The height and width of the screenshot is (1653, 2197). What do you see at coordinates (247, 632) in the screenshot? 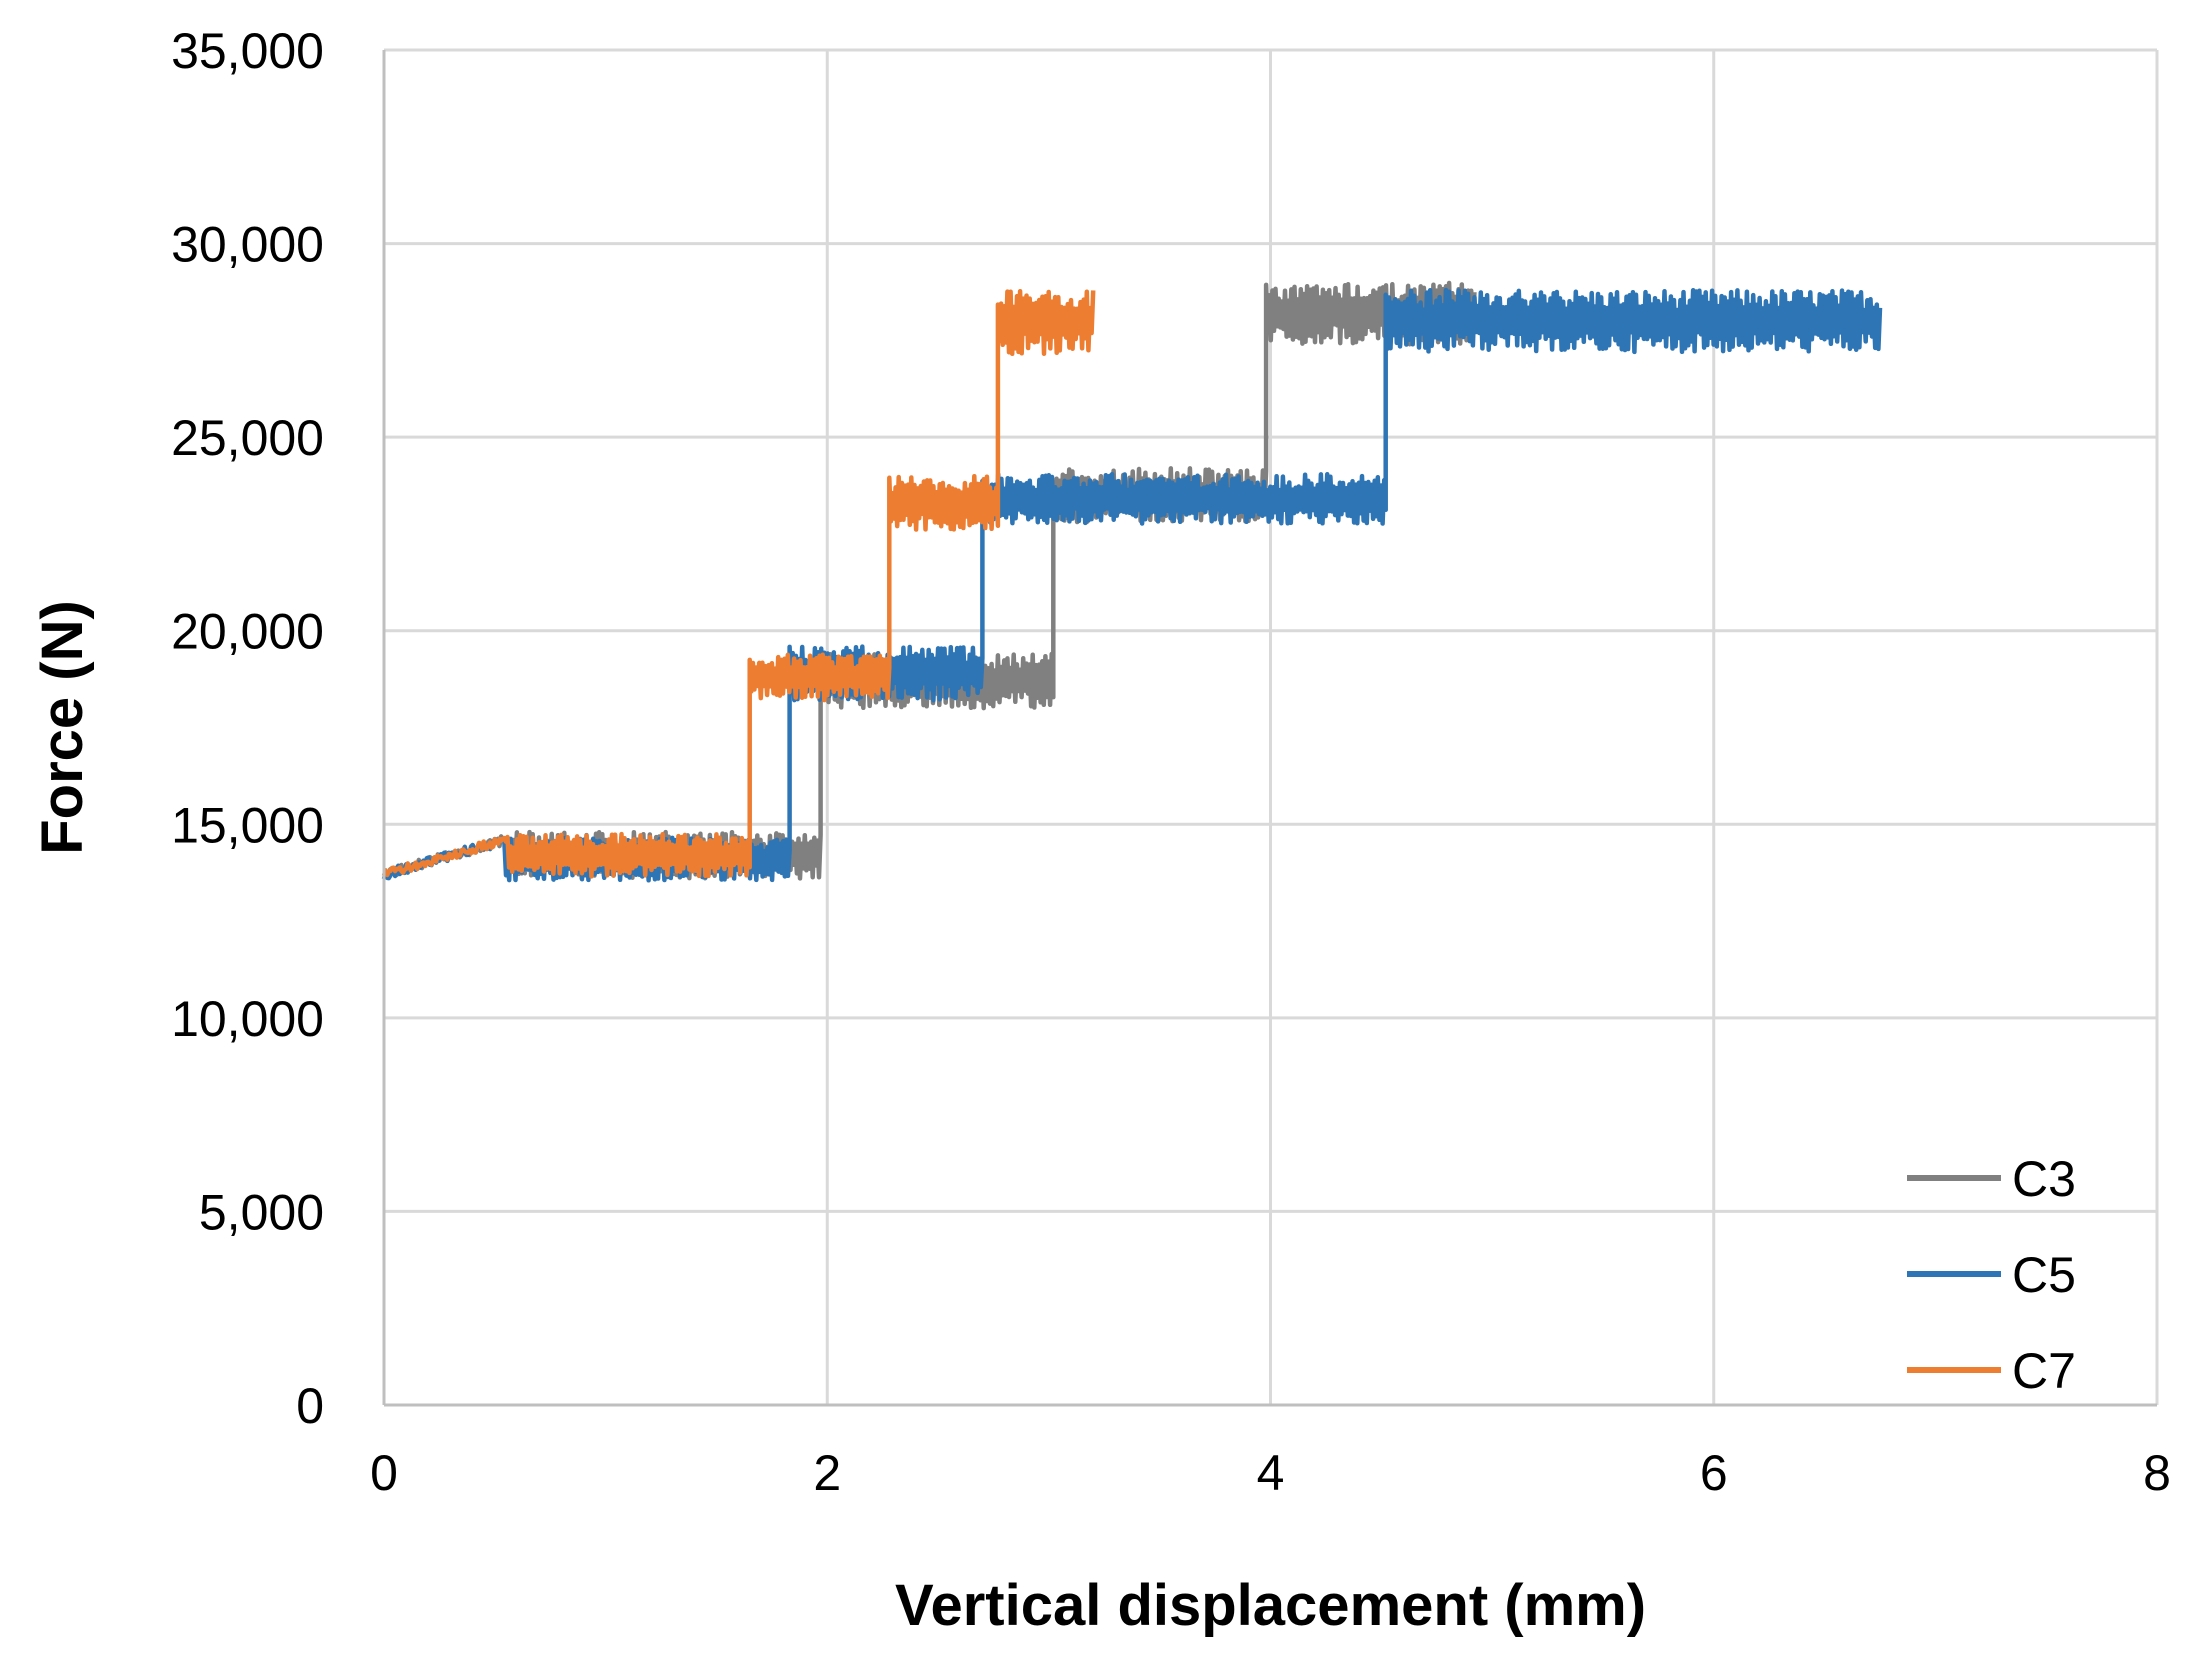
I see `y-tick-label: 20,000` at bounding box center [247, 632].